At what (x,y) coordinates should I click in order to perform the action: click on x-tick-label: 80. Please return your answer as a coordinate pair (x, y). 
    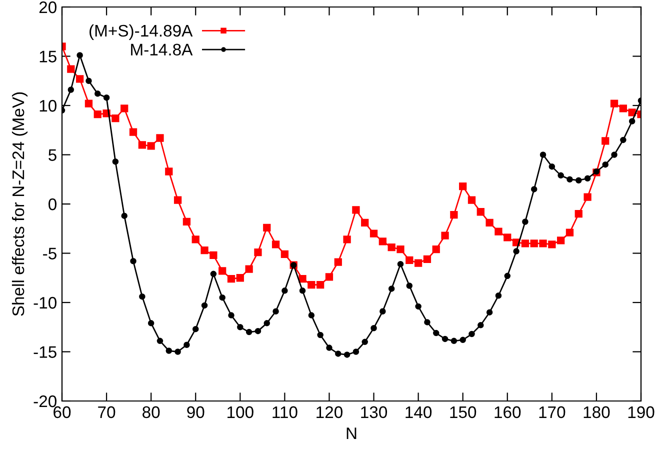
    Looking at the image, I should click on (151, 412).